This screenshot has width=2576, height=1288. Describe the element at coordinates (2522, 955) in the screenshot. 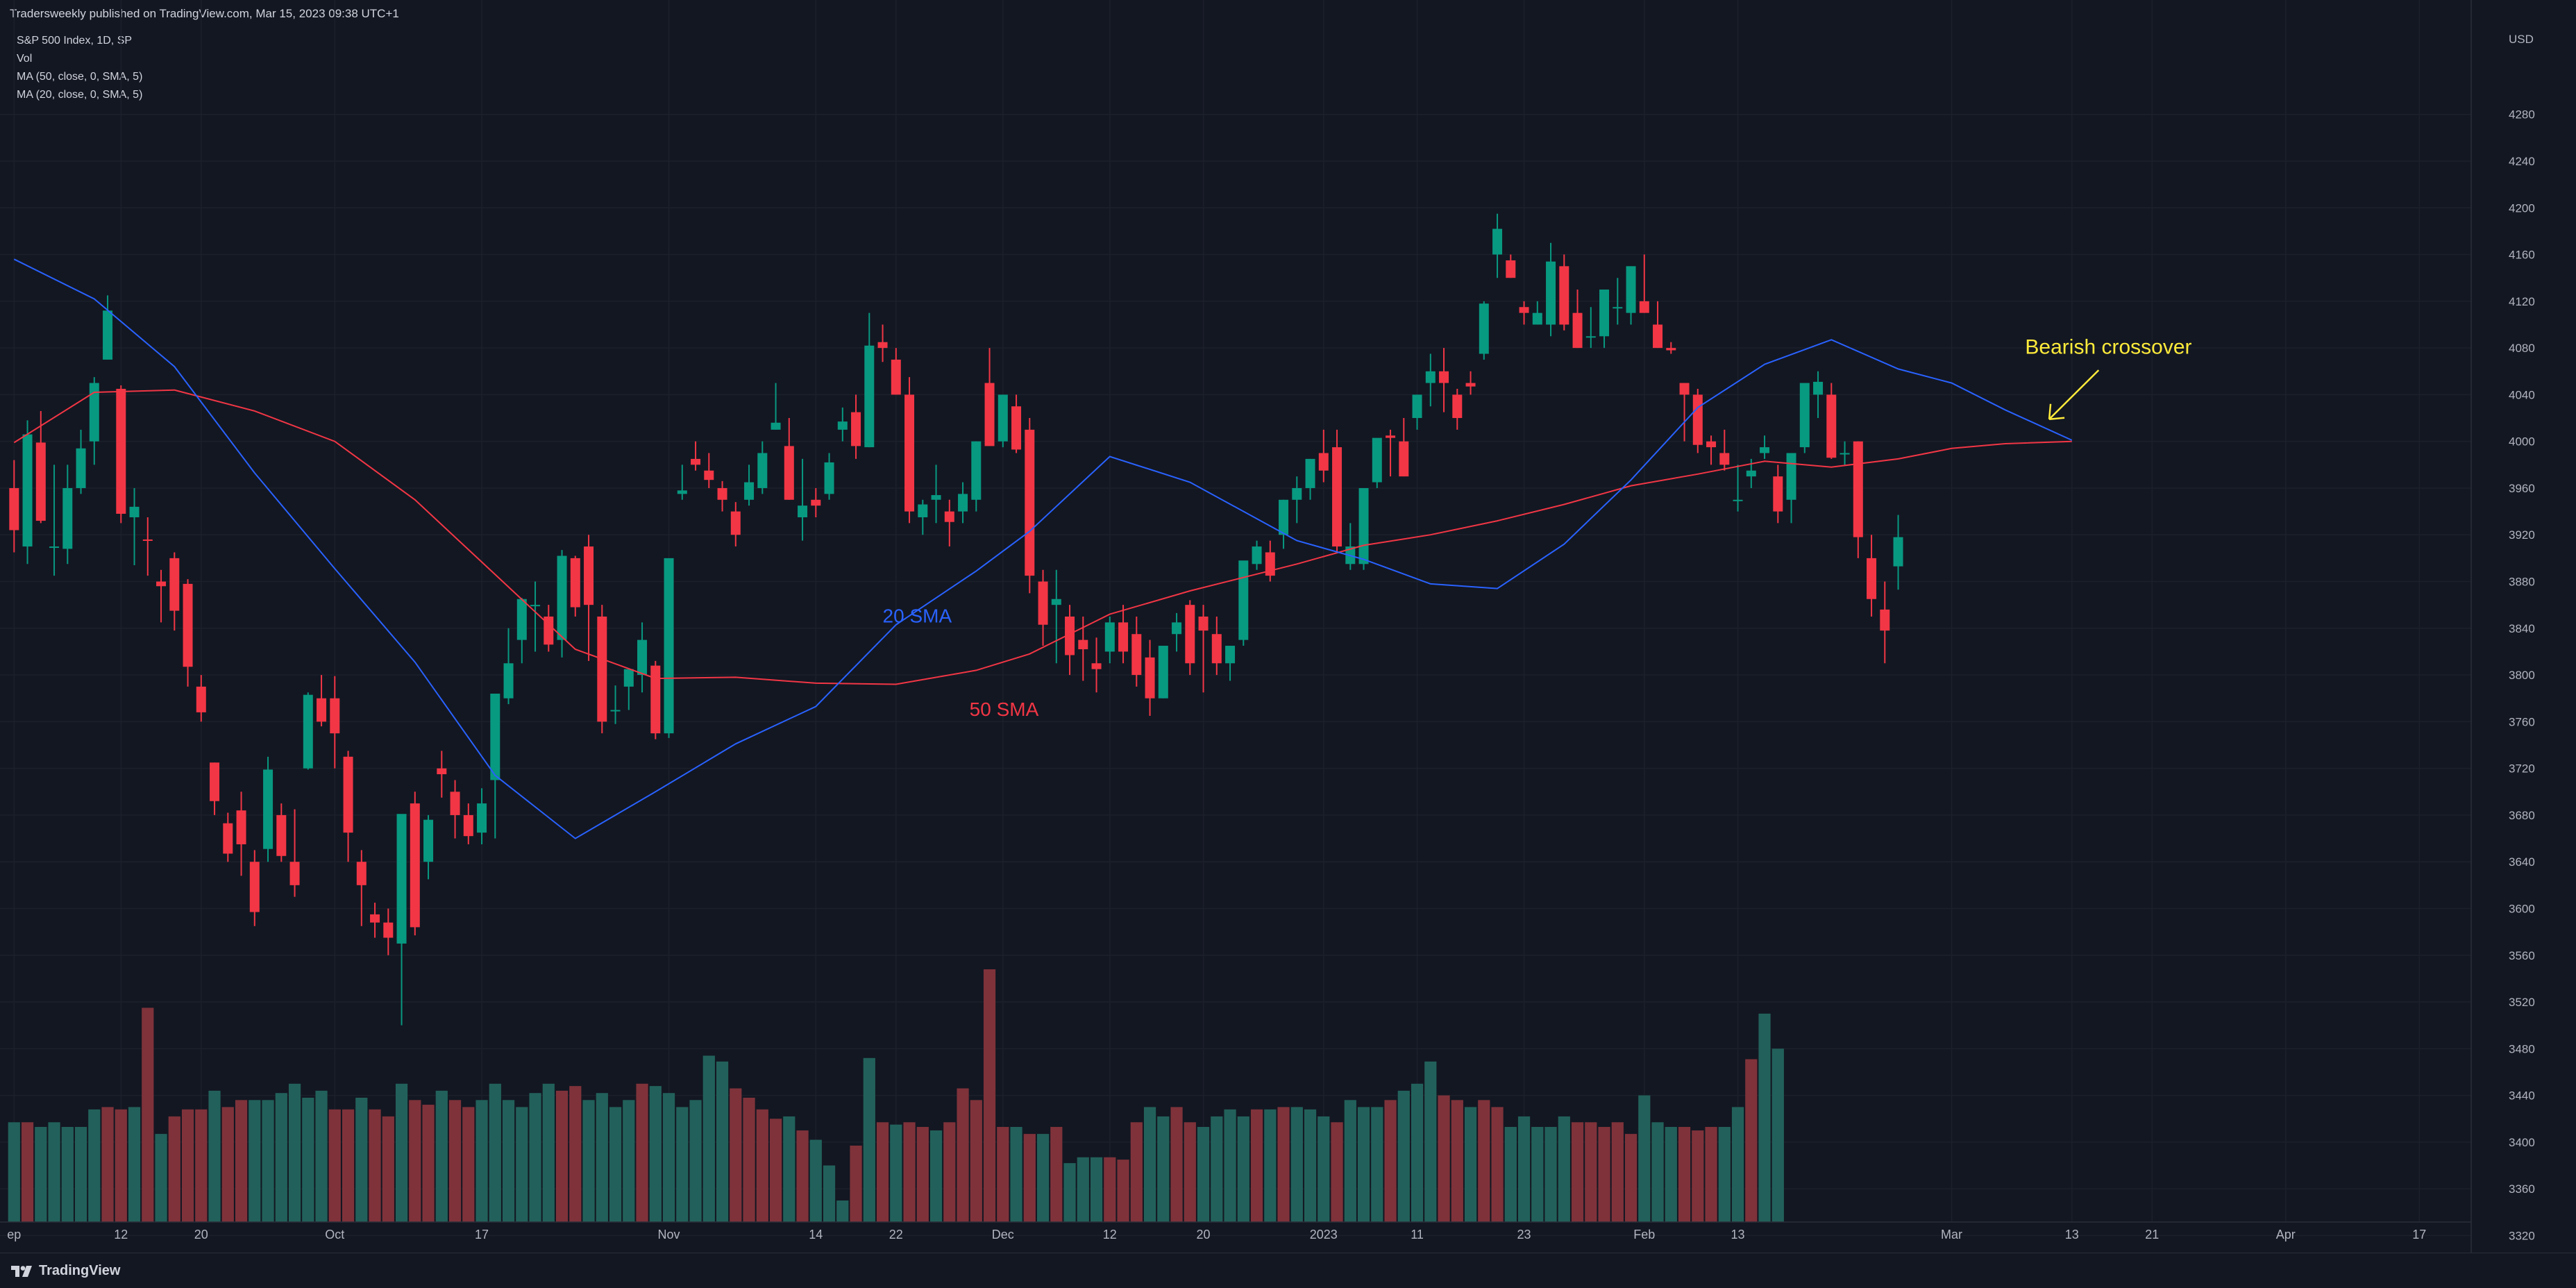

I see `y-tick-label: 3560` at that location.